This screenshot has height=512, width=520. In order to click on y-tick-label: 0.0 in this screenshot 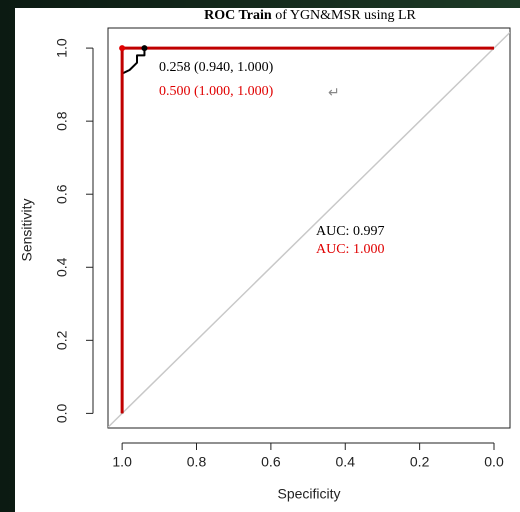, I will do `click(62, 413)`.